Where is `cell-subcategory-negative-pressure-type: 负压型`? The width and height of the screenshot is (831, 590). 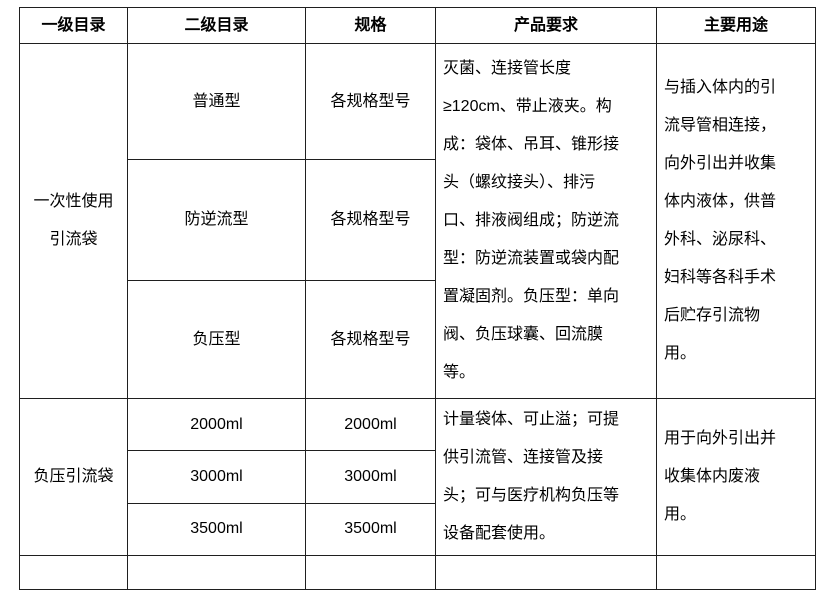
cell-subcategory-negative-pressure-type: 负压型 is located at coordinates (216, 339).